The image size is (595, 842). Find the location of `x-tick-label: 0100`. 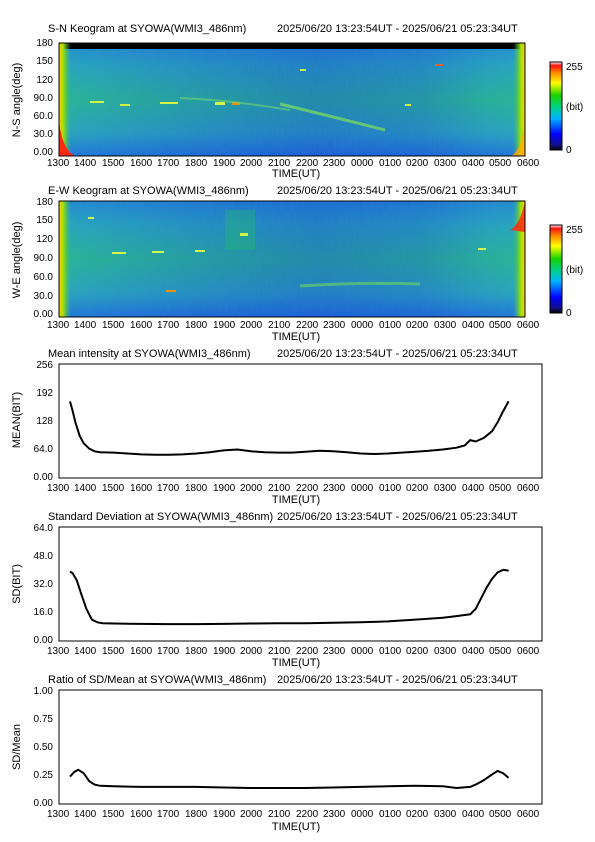

x-tick-label: 0100 is located at coordinates (390, 163).